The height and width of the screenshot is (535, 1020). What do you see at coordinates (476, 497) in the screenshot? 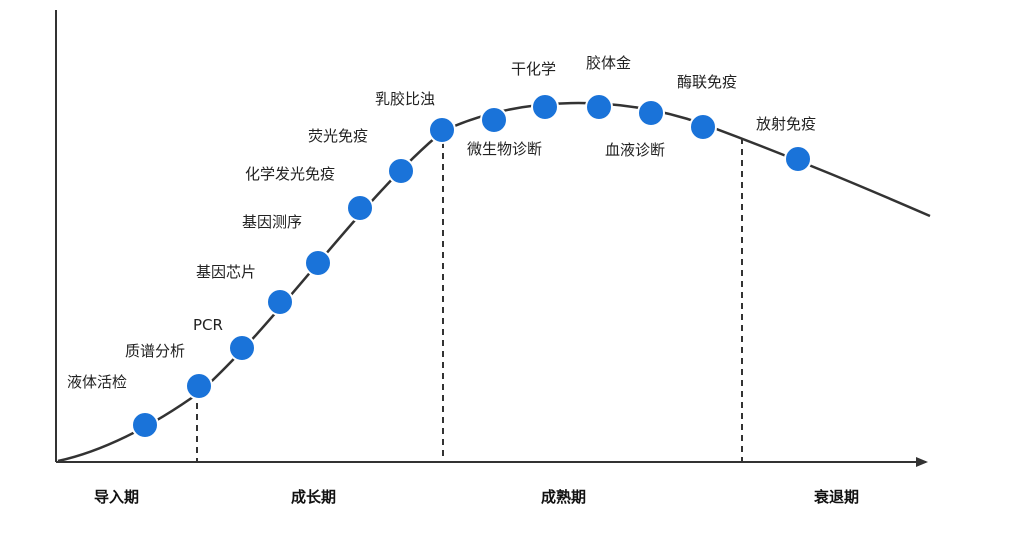
I see `stage-labels: 导入期 成长期 成熟期 衰退期` at bounding box center [476, 497].